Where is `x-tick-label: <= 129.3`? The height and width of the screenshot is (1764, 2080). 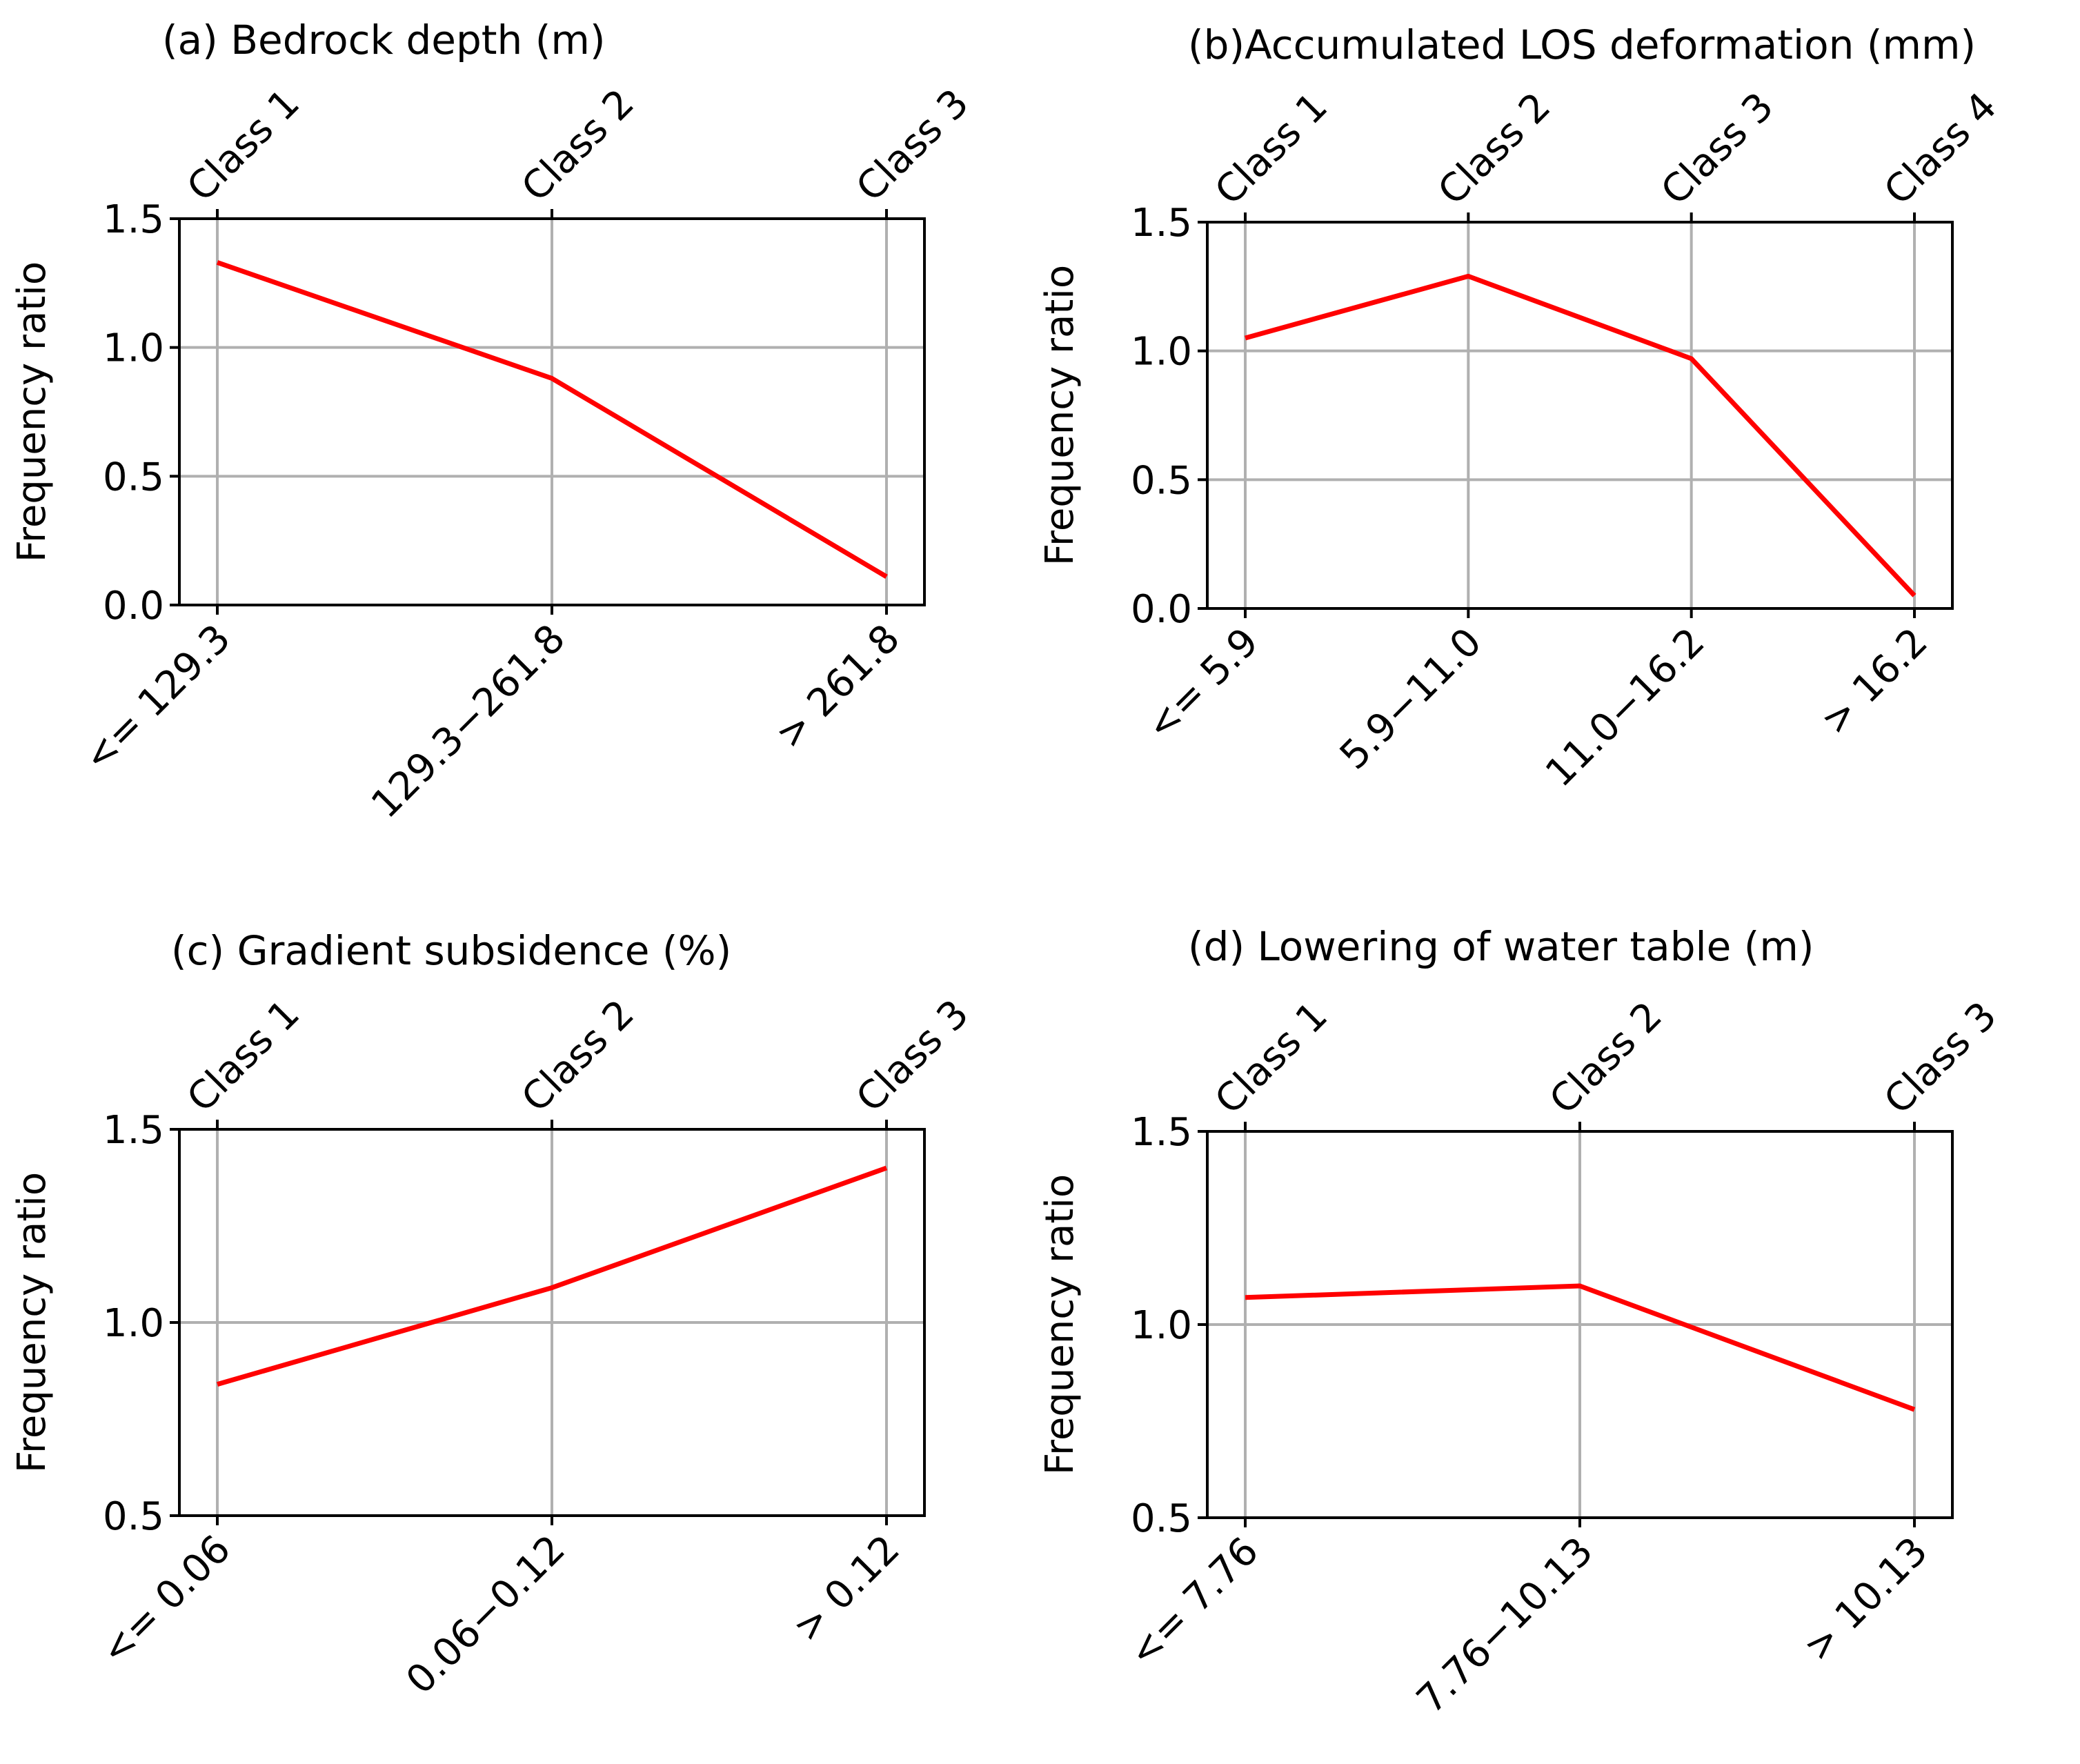
x-tick-label: <= 129.3 is located at coordinates (157, 698).